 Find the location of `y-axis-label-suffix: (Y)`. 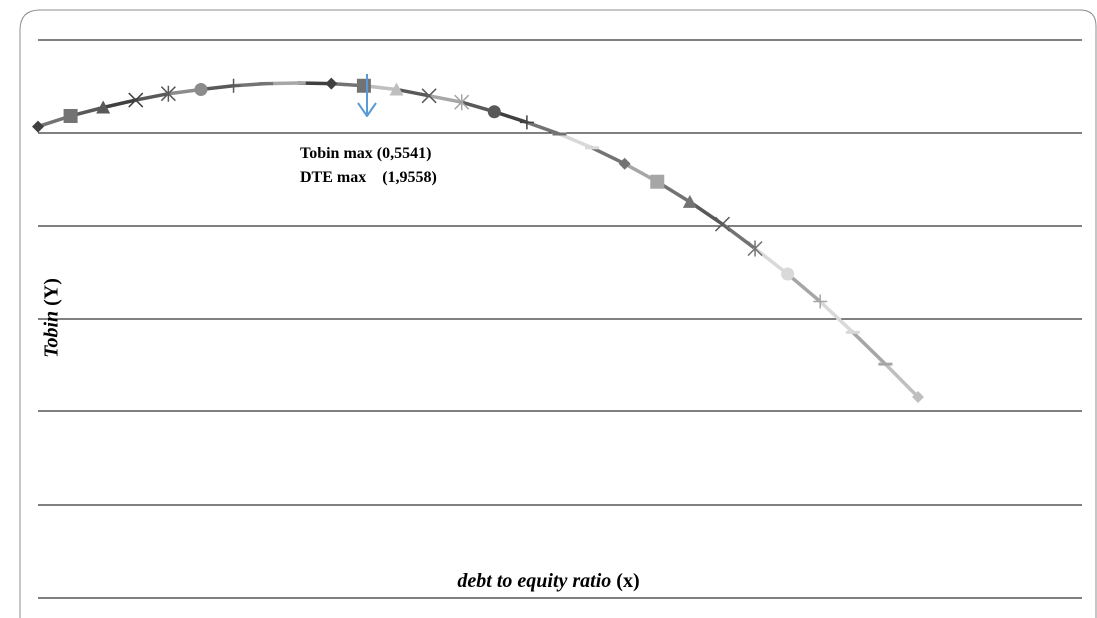

y-axis-label-suffix: (Y) is located at coordinates (51, 292).